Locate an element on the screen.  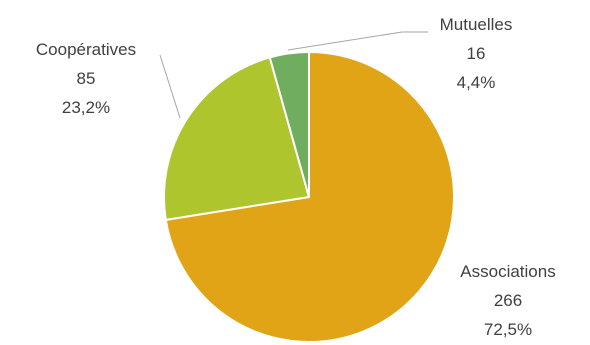
slice-percent-cooperatives: 23,2% is located at coordinates (86, 107).